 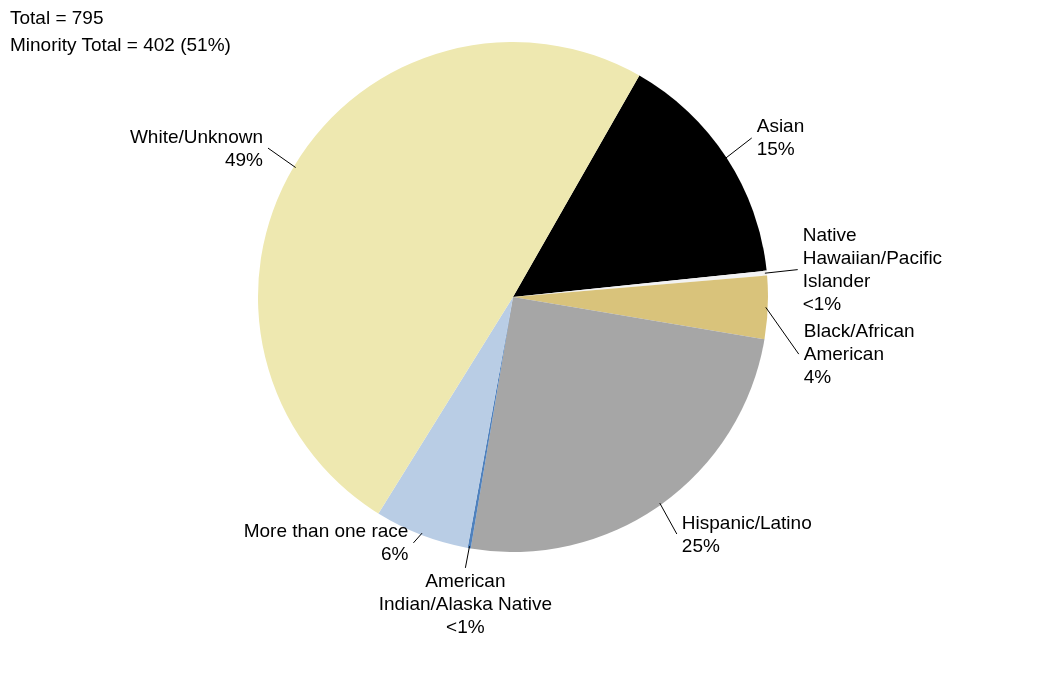 I want to click on slice-label: Black/African American, so click(x=859, y=342).